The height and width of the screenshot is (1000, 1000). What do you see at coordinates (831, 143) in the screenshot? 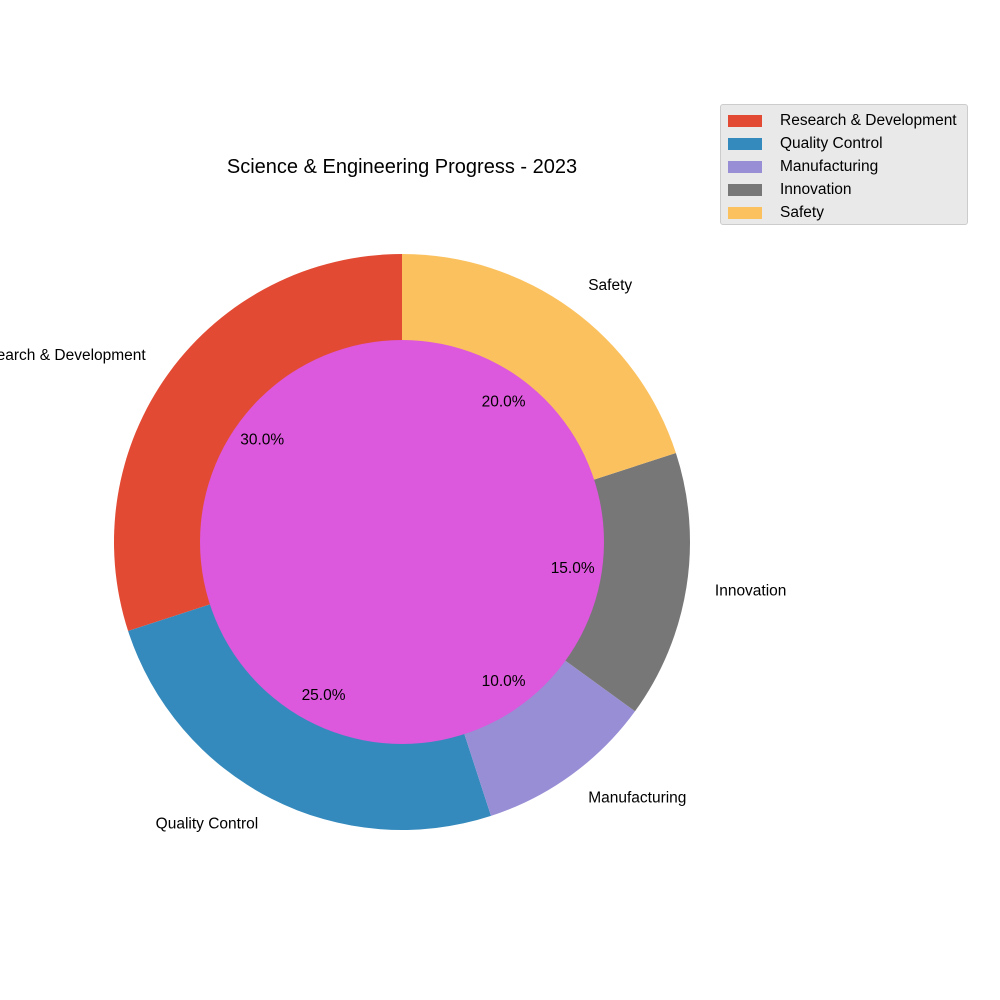
I see `legend-label-quality-control: Quality Control` at bounding box center [831, 143].